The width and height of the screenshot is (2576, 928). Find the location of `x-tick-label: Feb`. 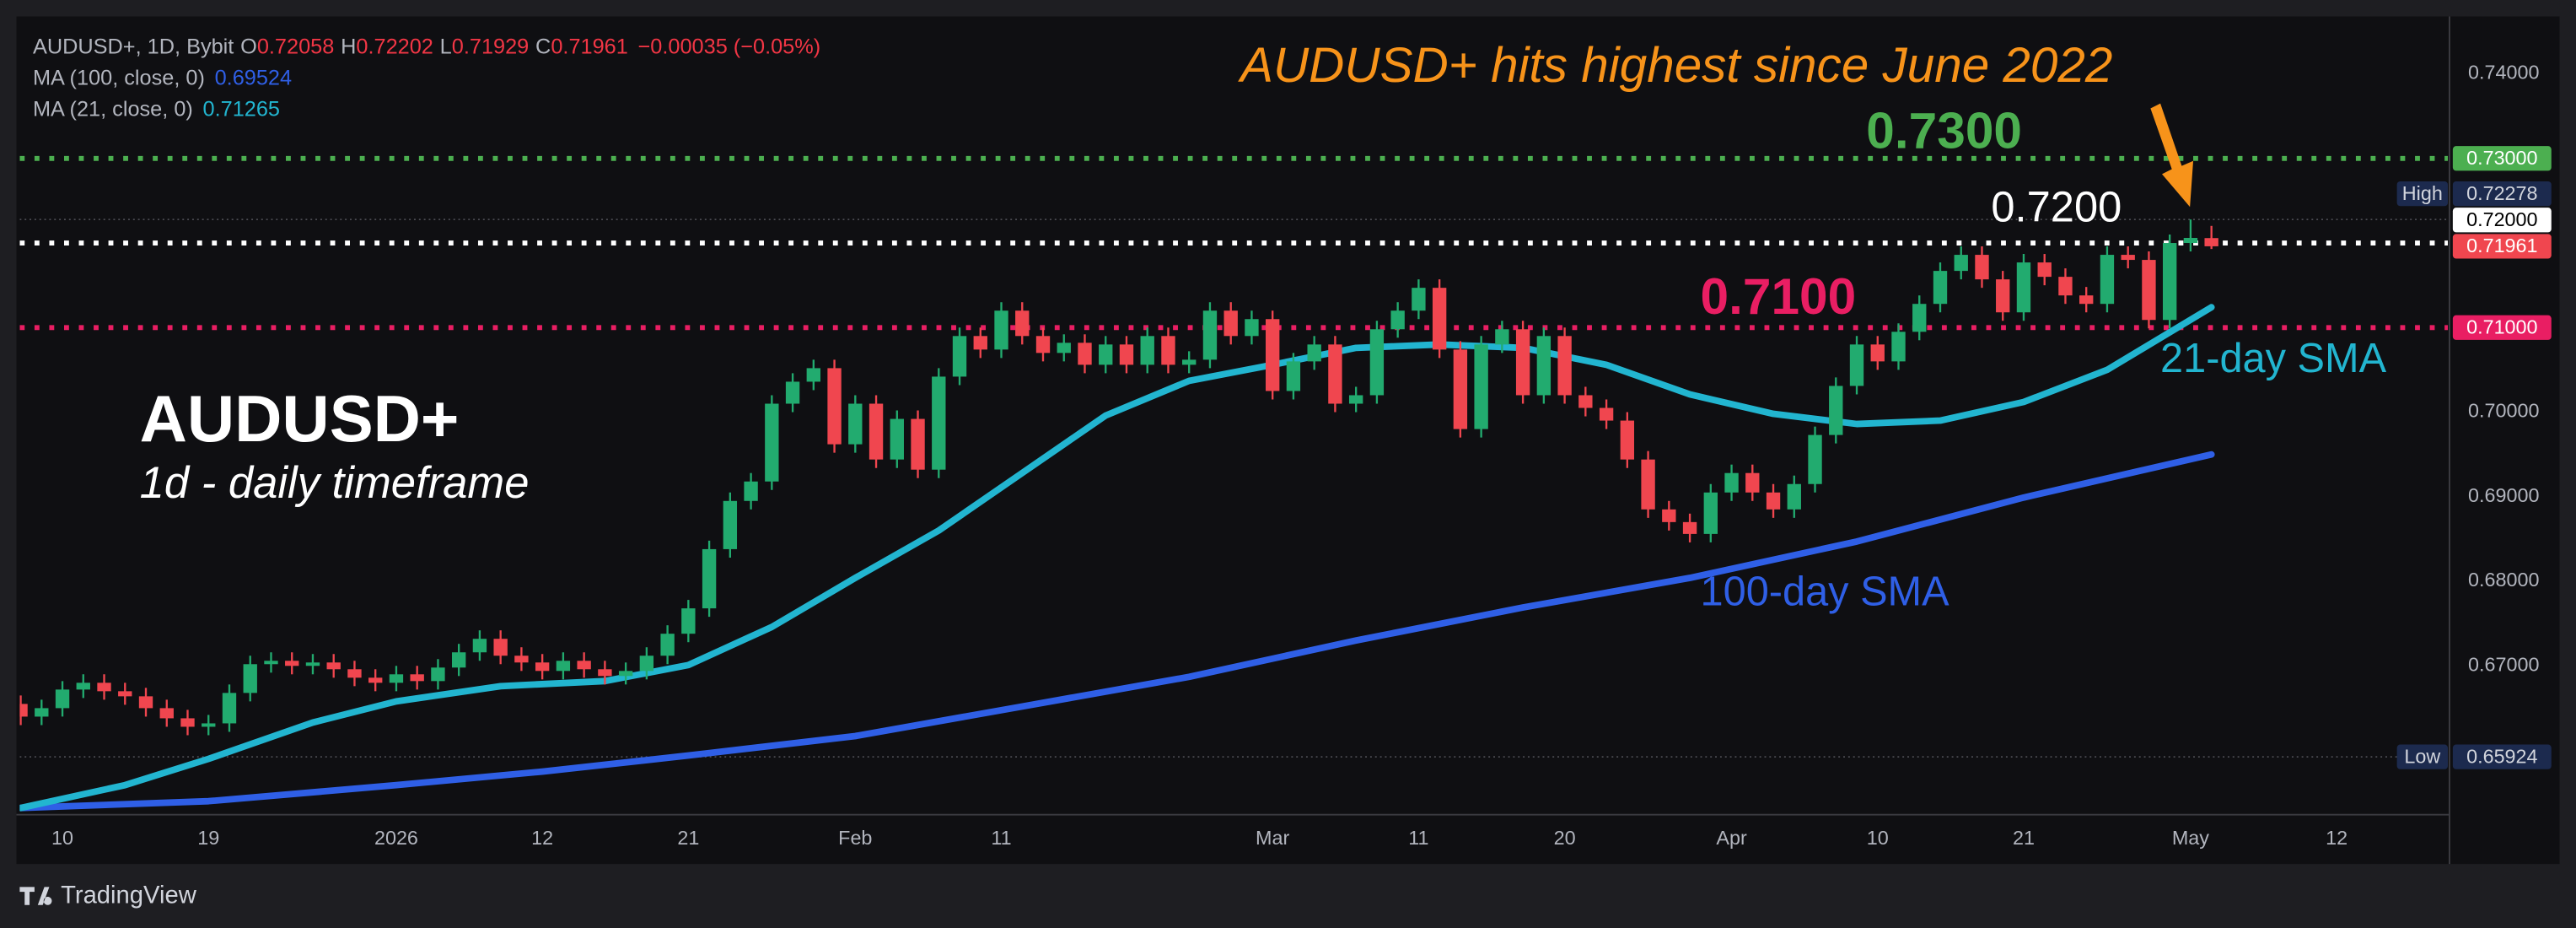

x-tick-label: Feb is located at coordinates (855, 838).